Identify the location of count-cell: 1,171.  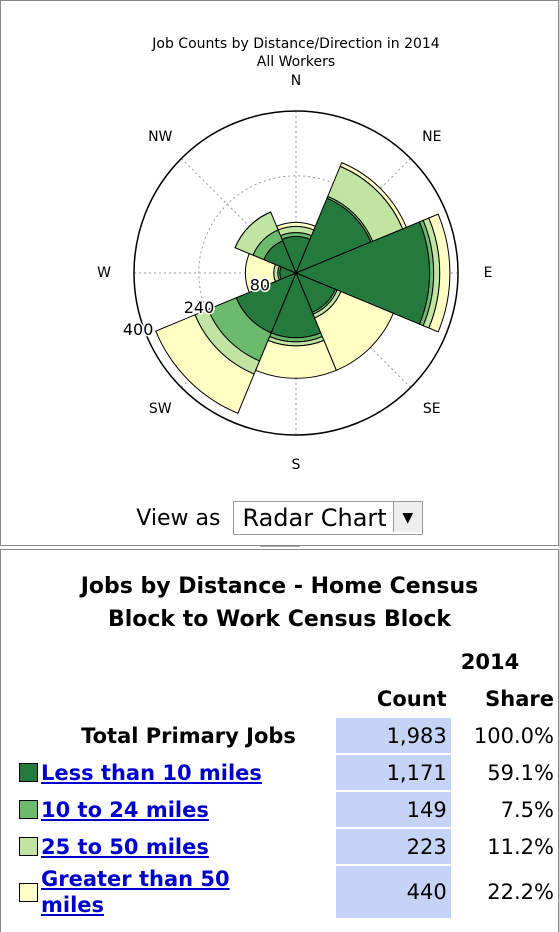
(393, 772).